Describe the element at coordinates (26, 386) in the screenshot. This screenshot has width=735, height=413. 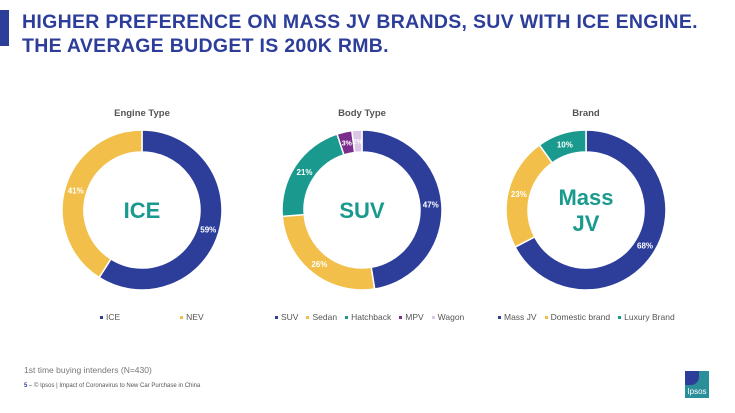
I see `page-number: 5` at that location.